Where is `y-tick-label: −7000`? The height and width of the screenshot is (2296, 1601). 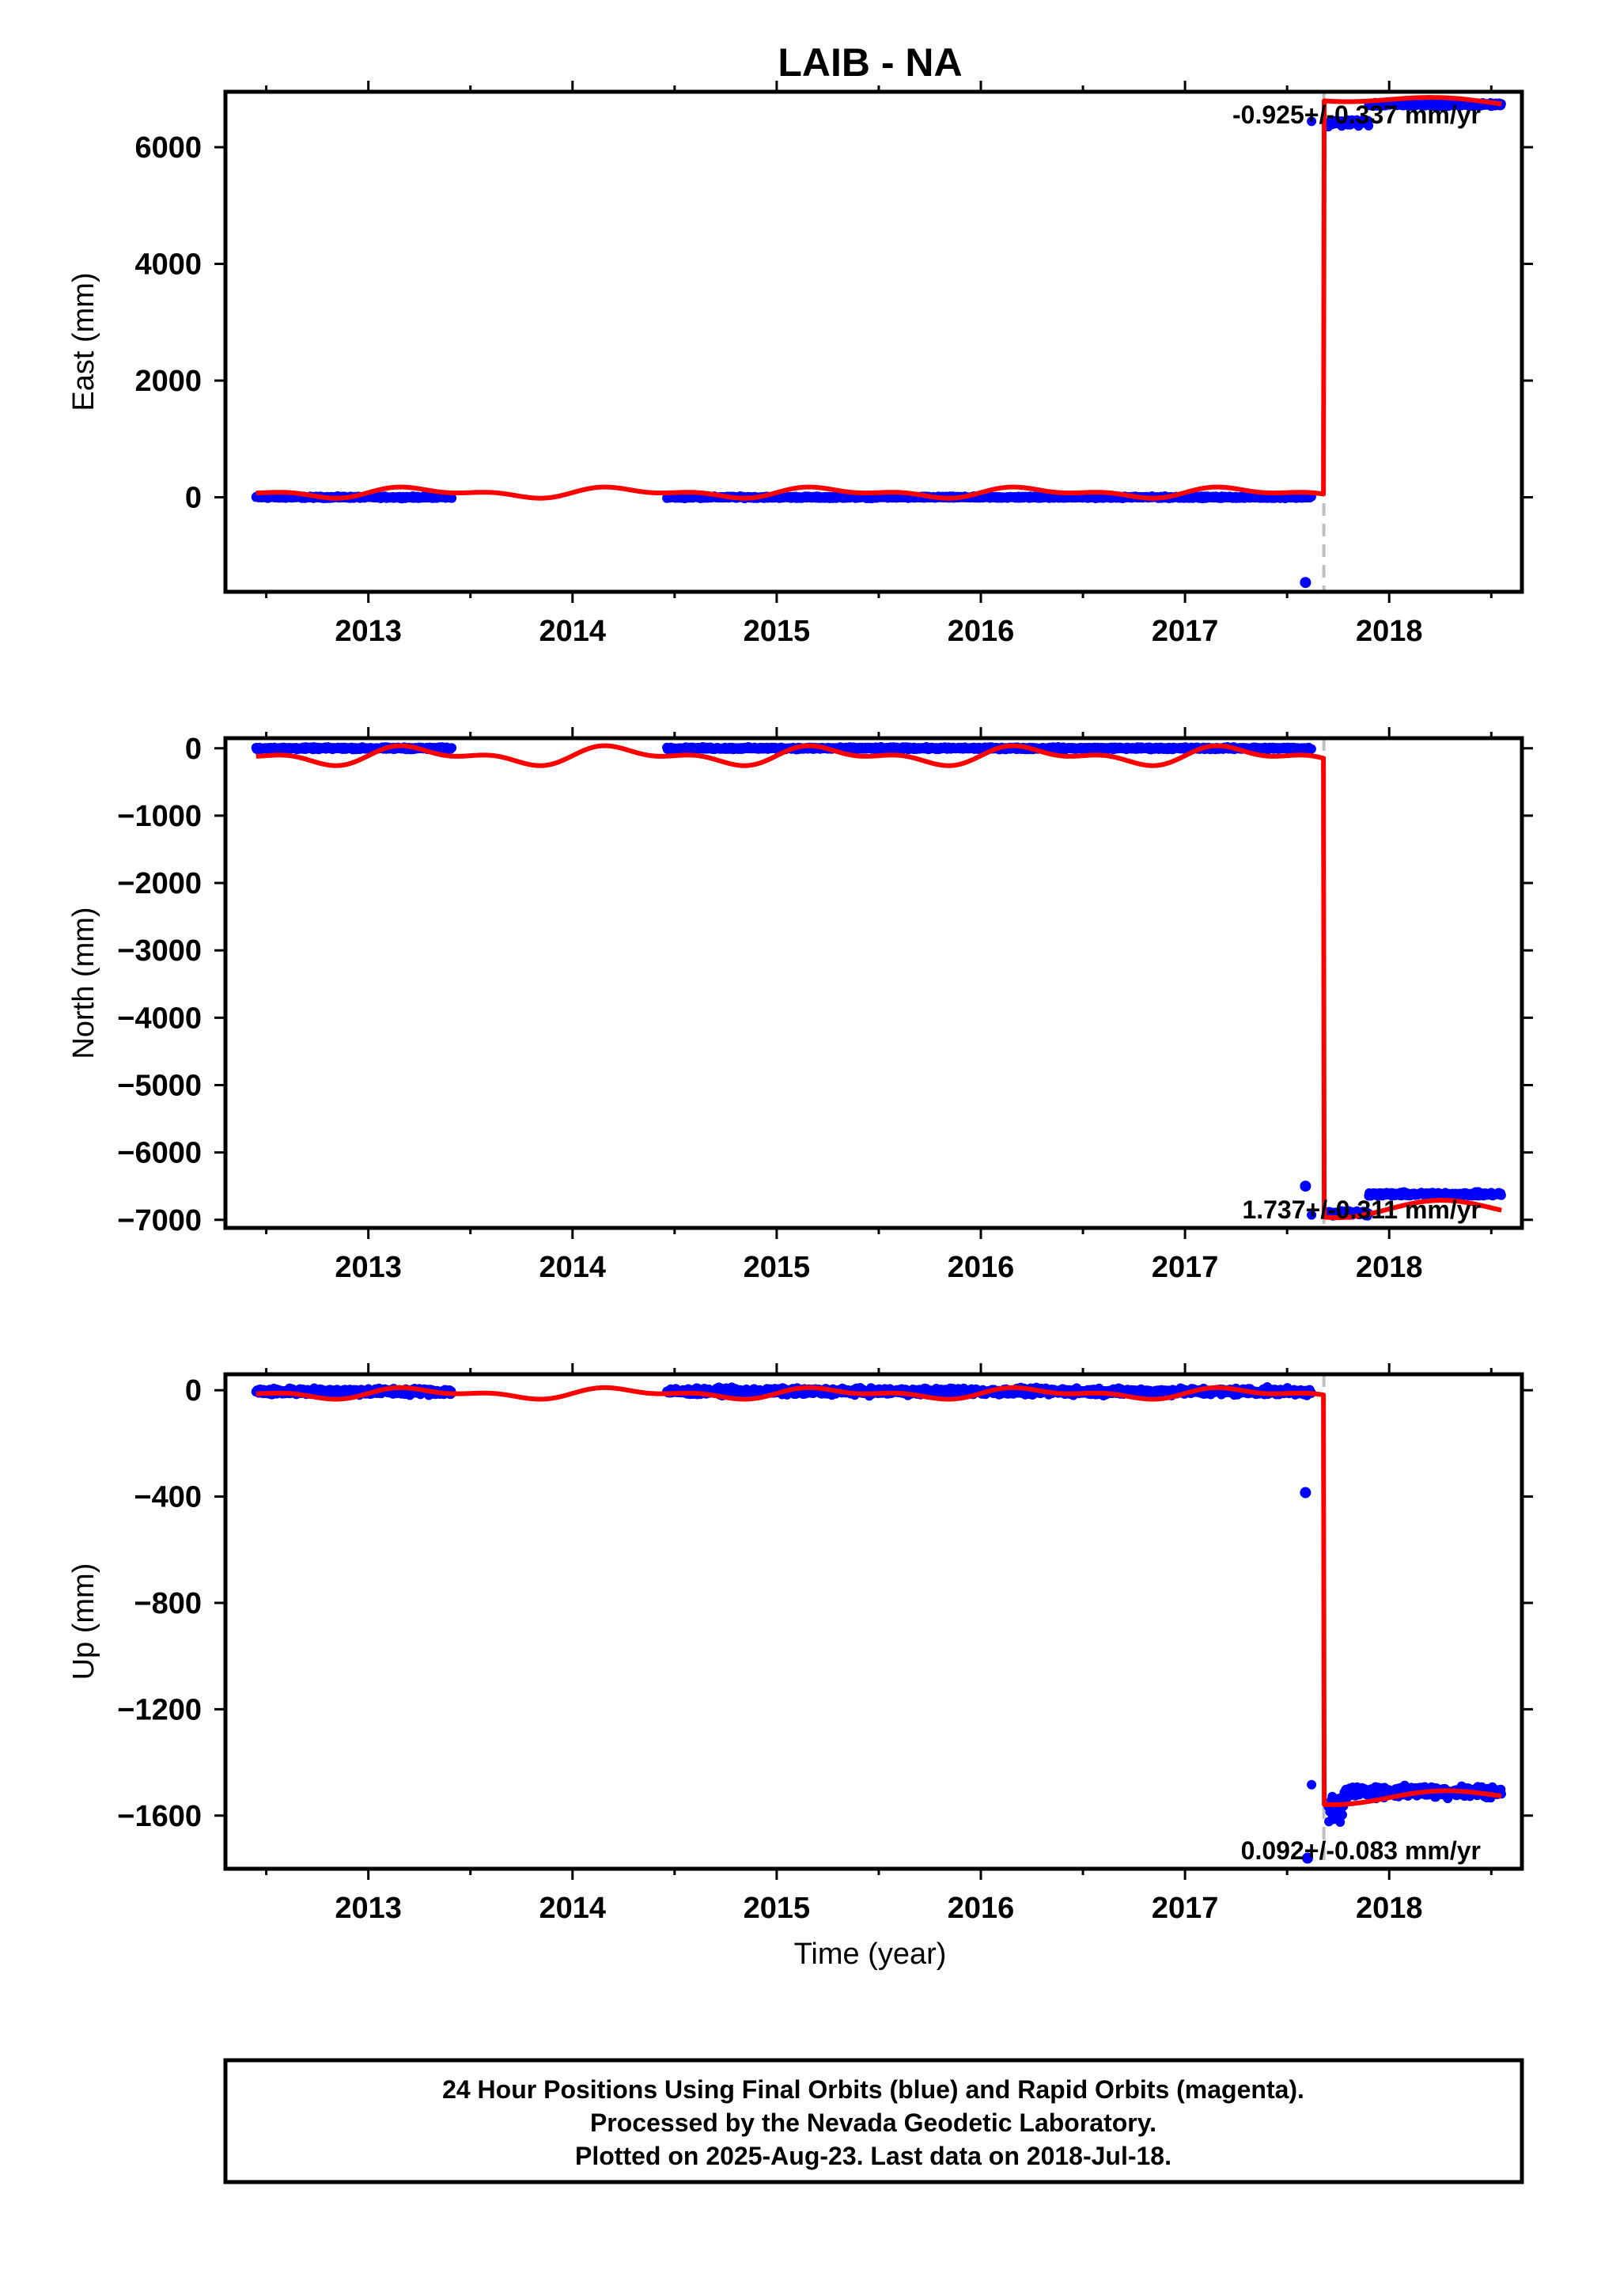 y-tick-label: −7000 is located at coordinates (159, 1220).